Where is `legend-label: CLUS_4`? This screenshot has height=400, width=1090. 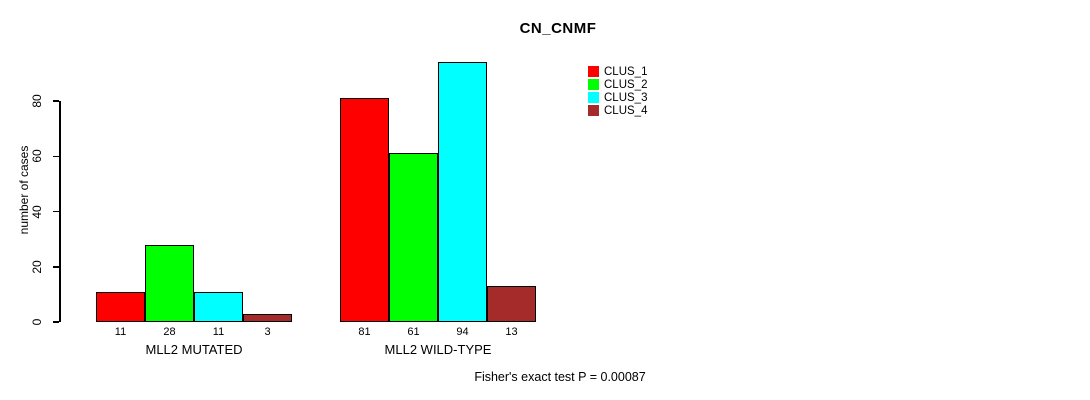 legend-label: CLUS_4 is located at coordinates (626, 110).